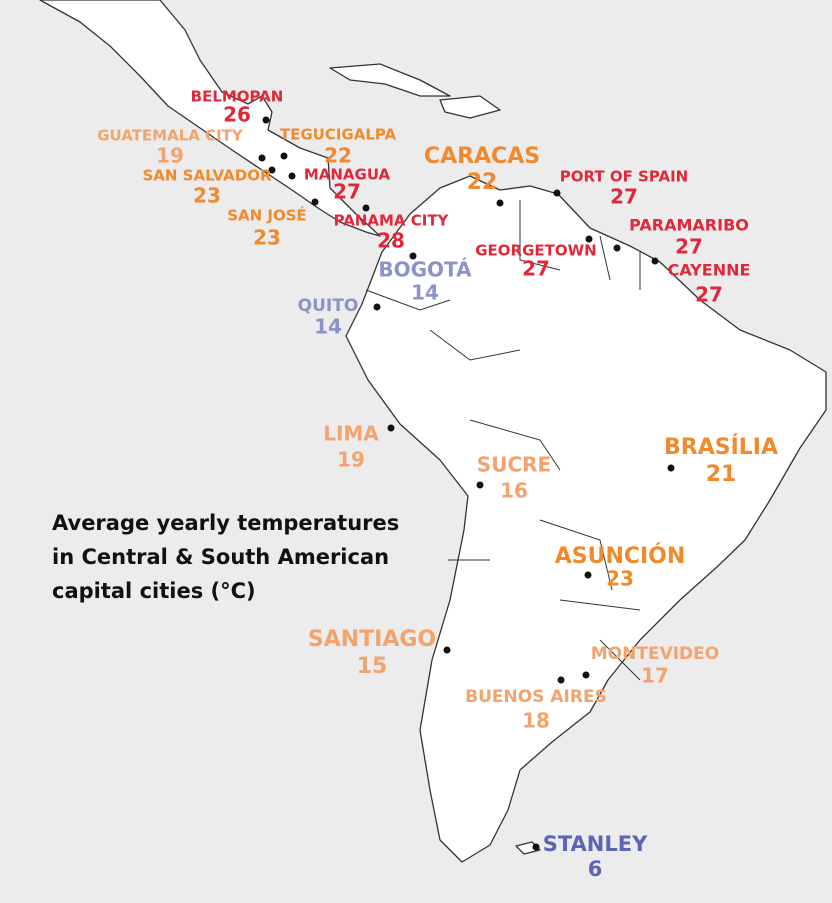 The height and width of the screenshot is (903, 832). I want to click on title-line: in Central & South American, so click(220, 557).